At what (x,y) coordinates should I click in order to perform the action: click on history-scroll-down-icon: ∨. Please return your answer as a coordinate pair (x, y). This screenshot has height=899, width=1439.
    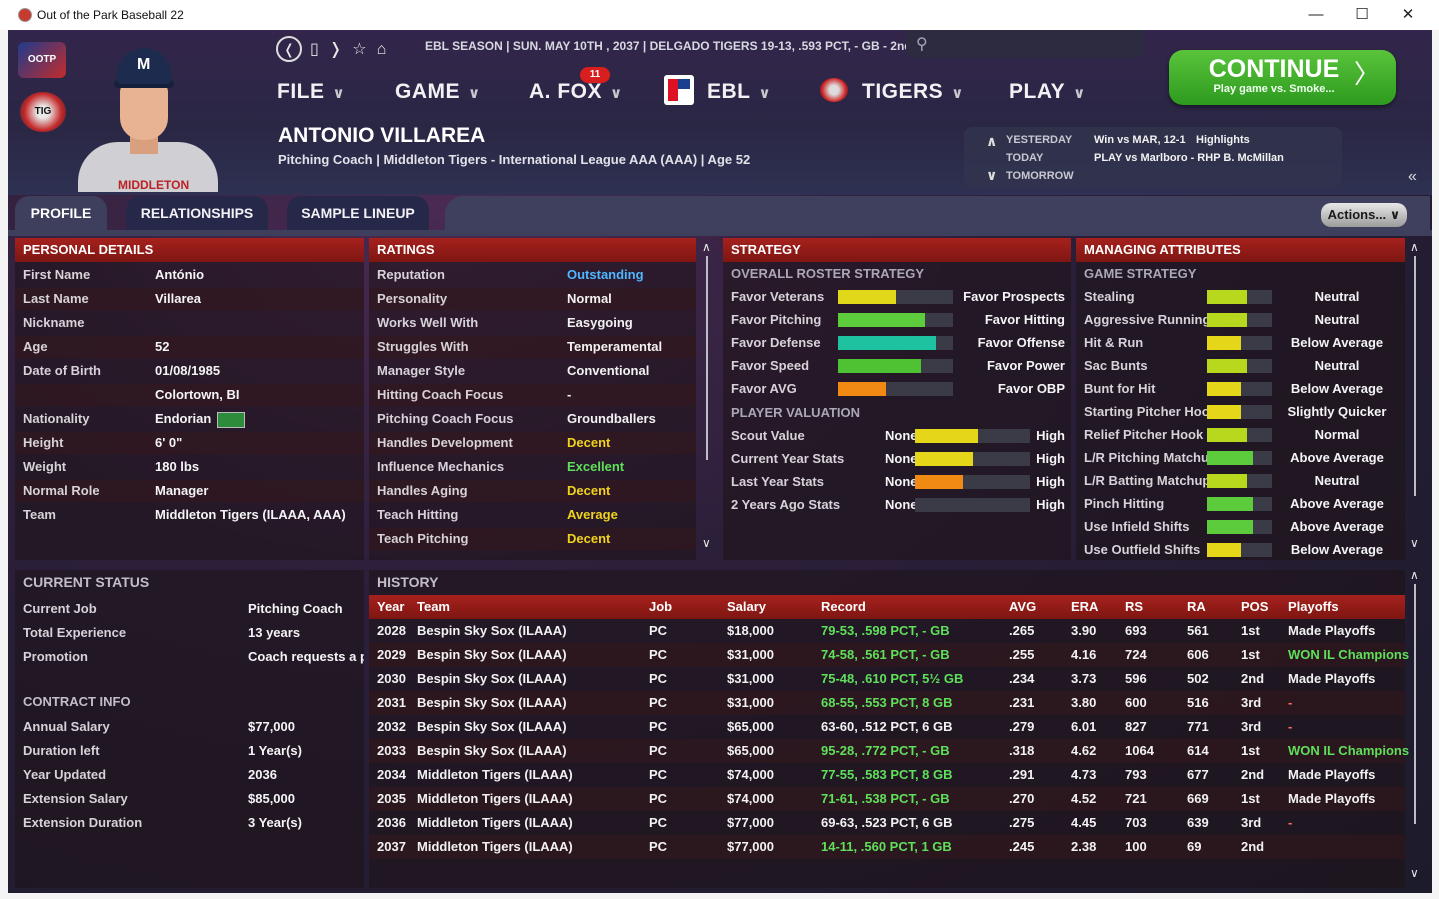
    Looking at the image, I should click on (1414, 873).